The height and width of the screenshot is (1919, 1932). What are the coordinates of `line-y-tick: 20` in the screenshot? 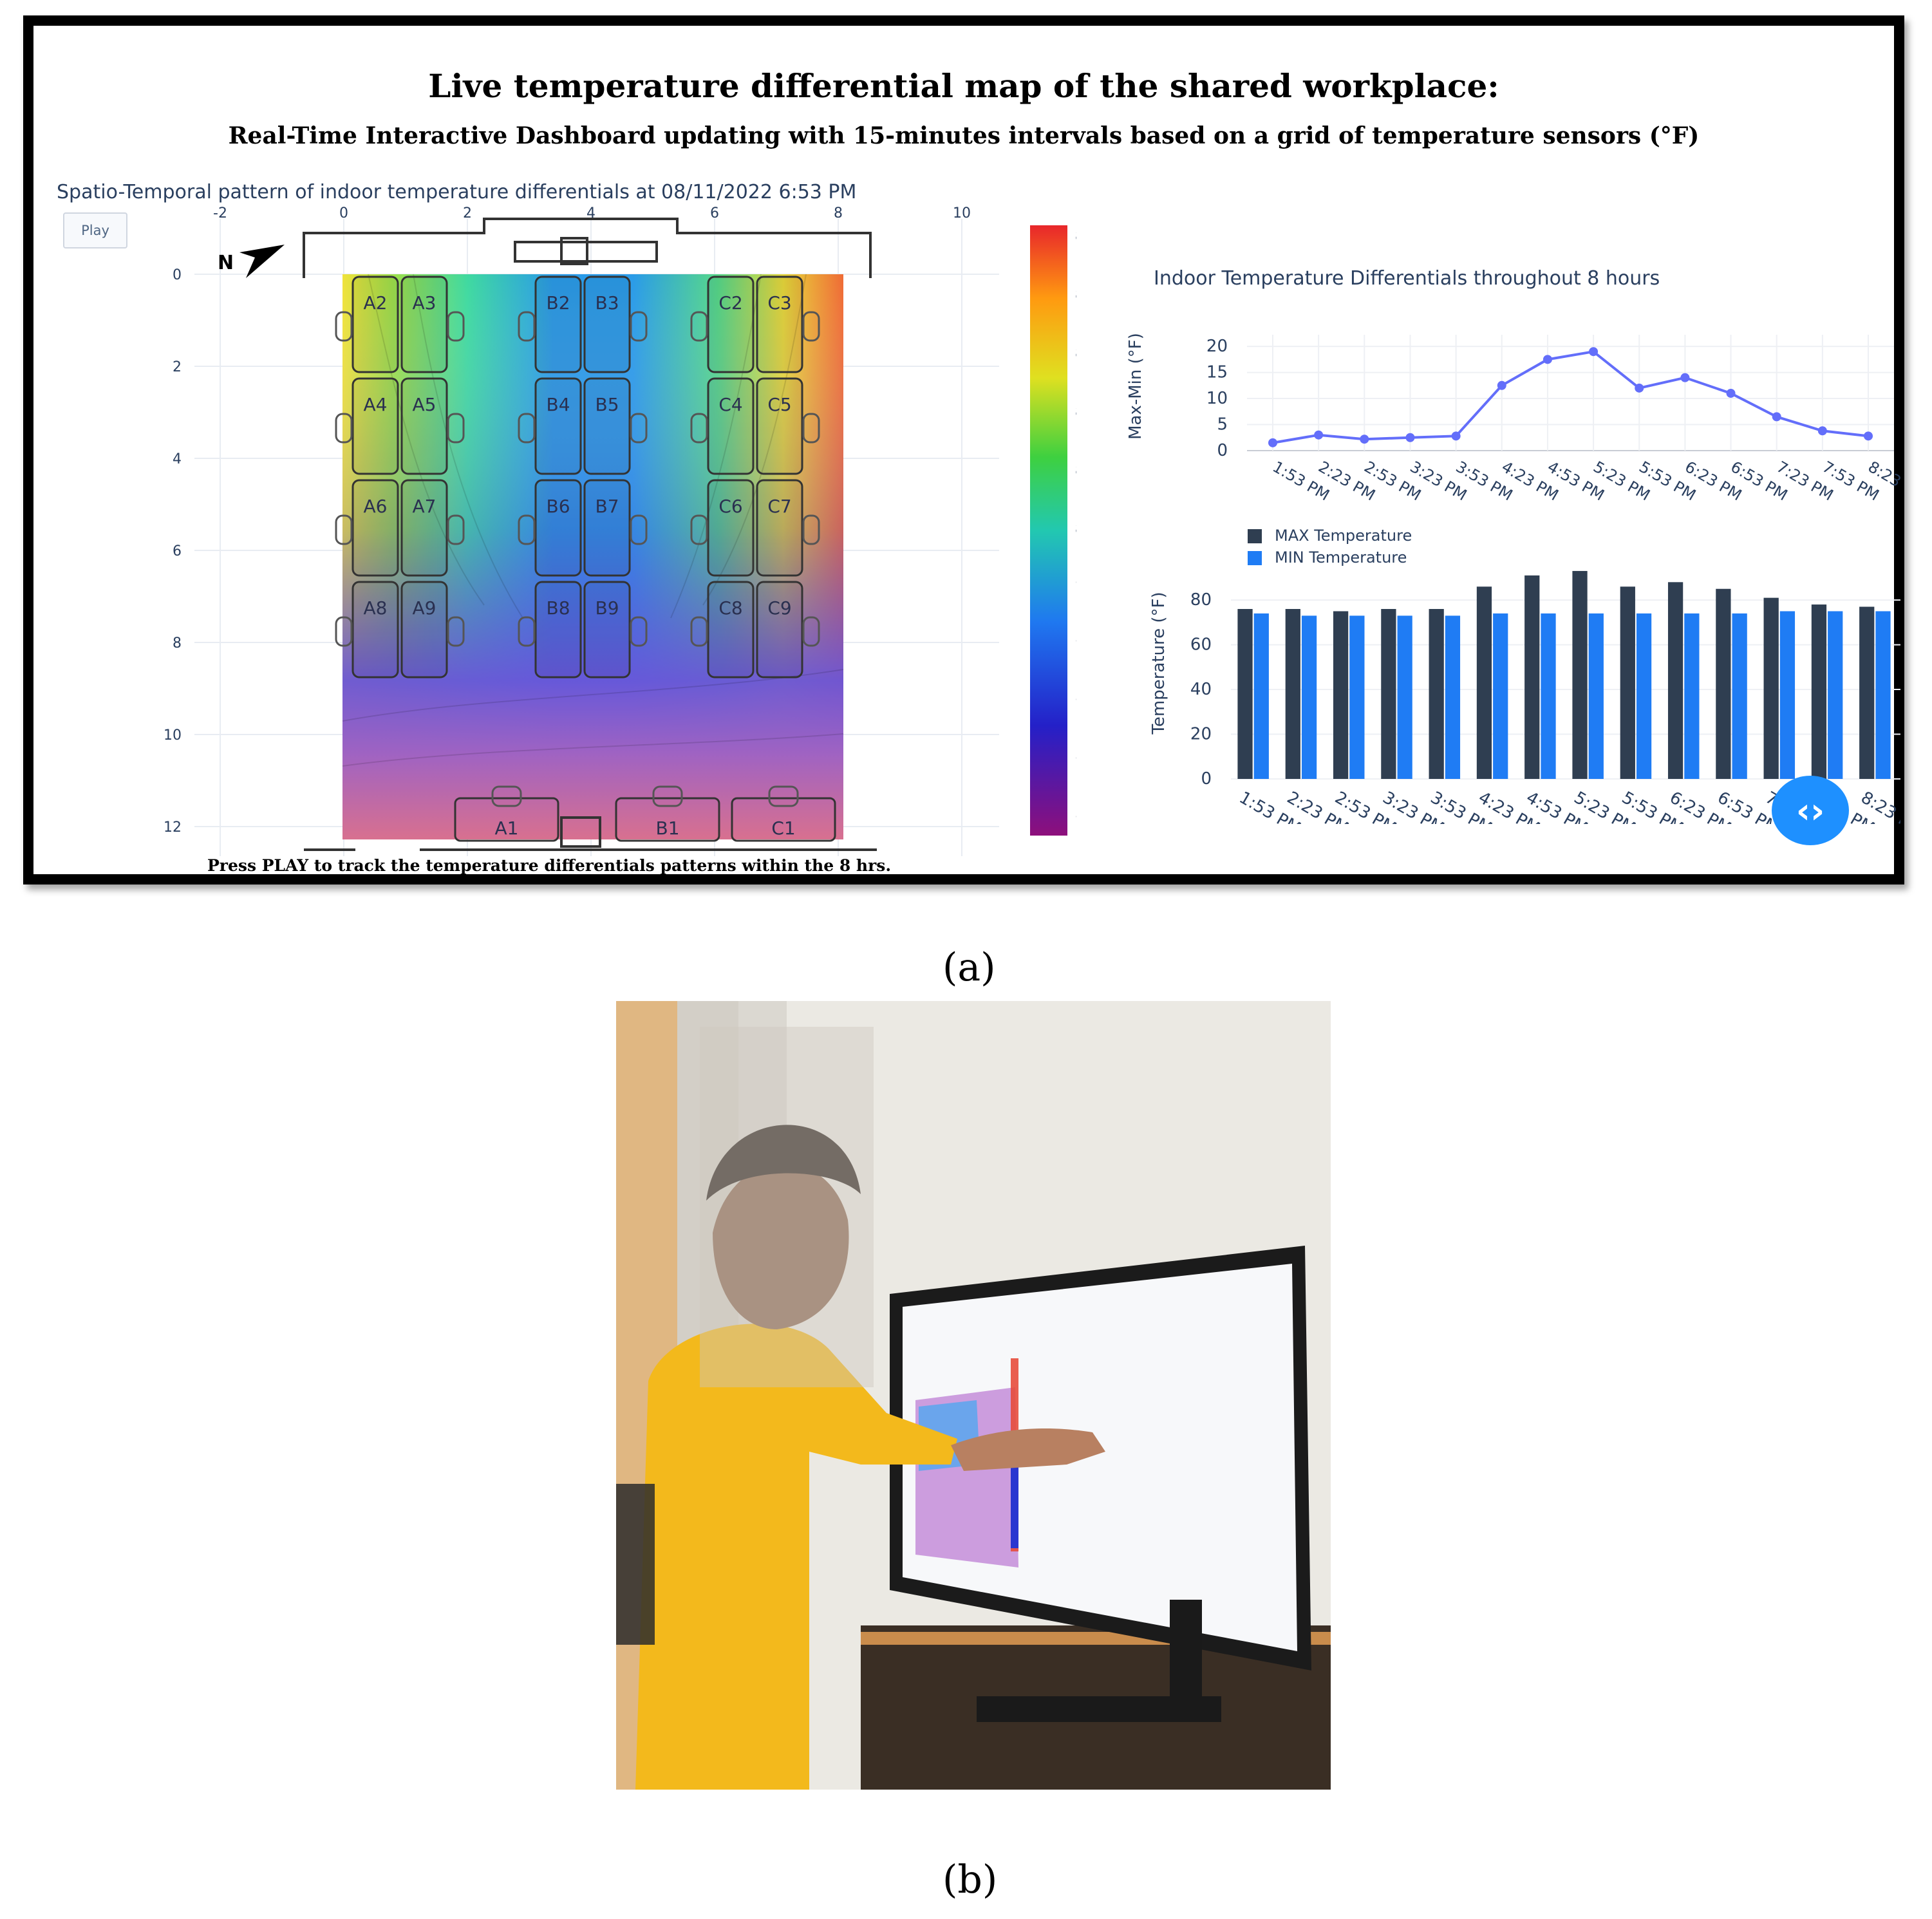 It's located at (1217, 346).